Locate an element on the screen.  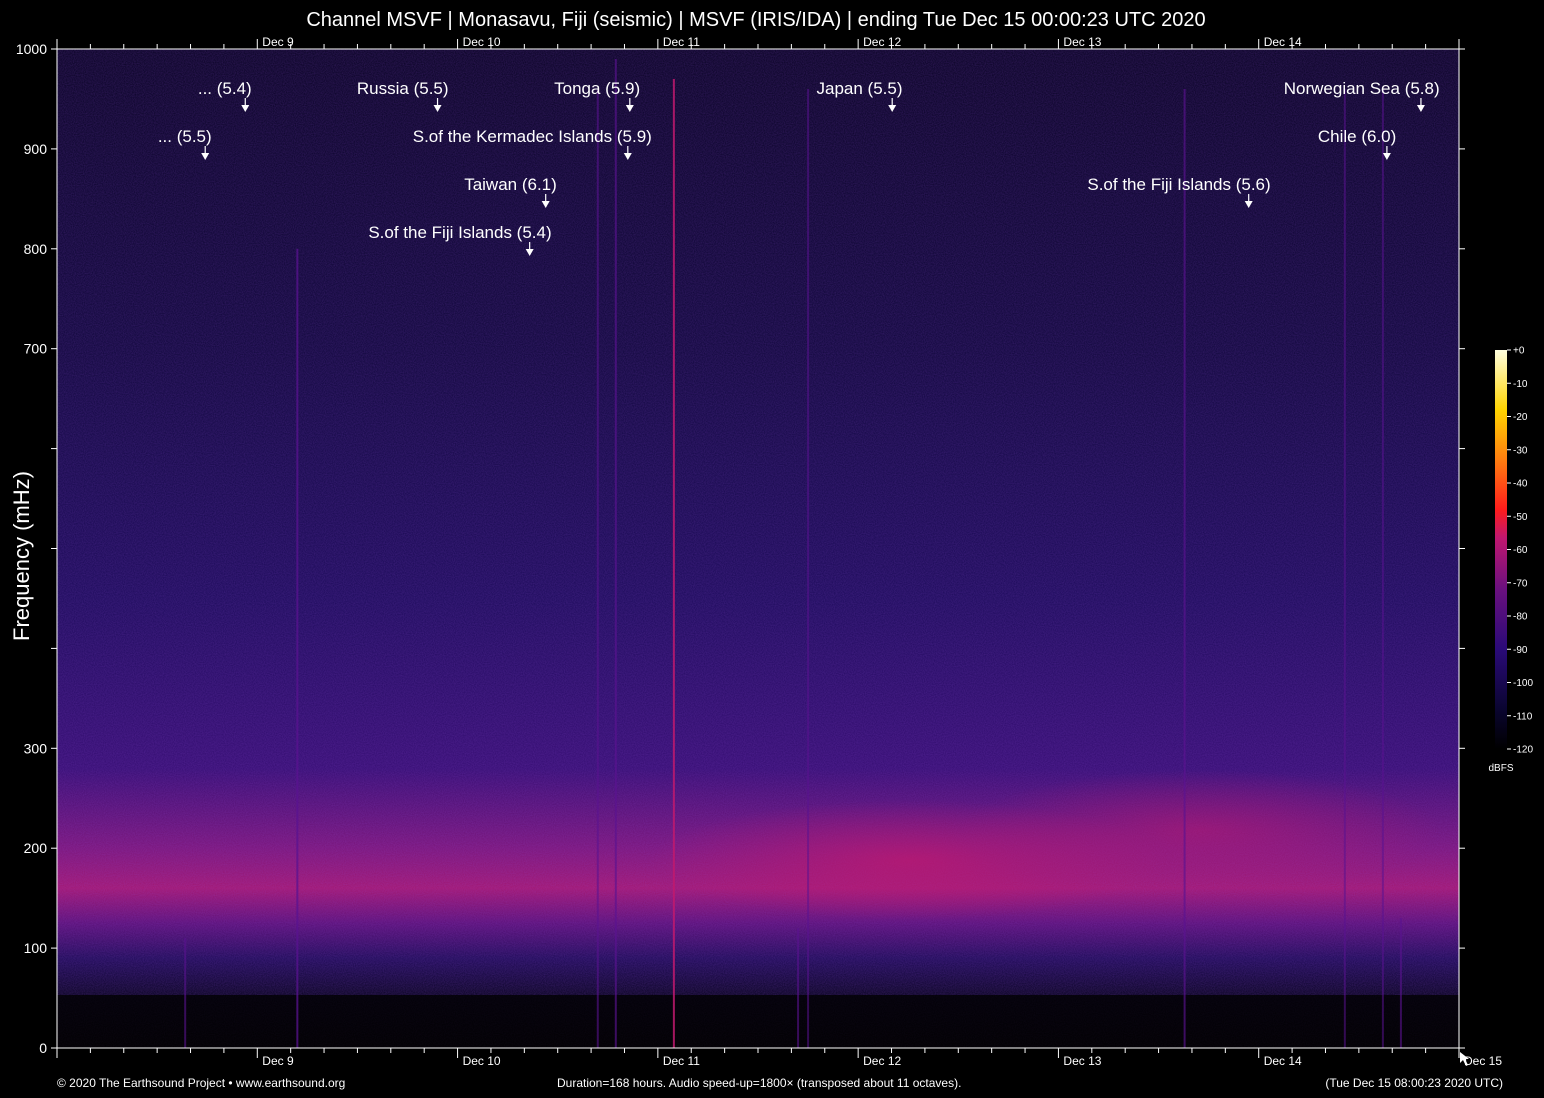
event-label: Norwegian Sea (5.8) is located at coordinates (1362, 88).